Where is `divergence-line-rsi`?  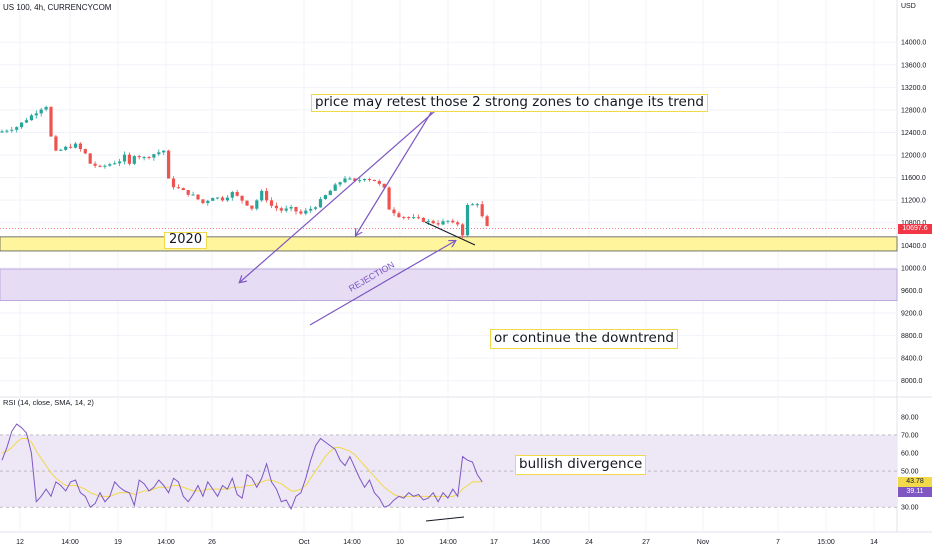
divergence-line-rsi is located at coordinates (445, 519).